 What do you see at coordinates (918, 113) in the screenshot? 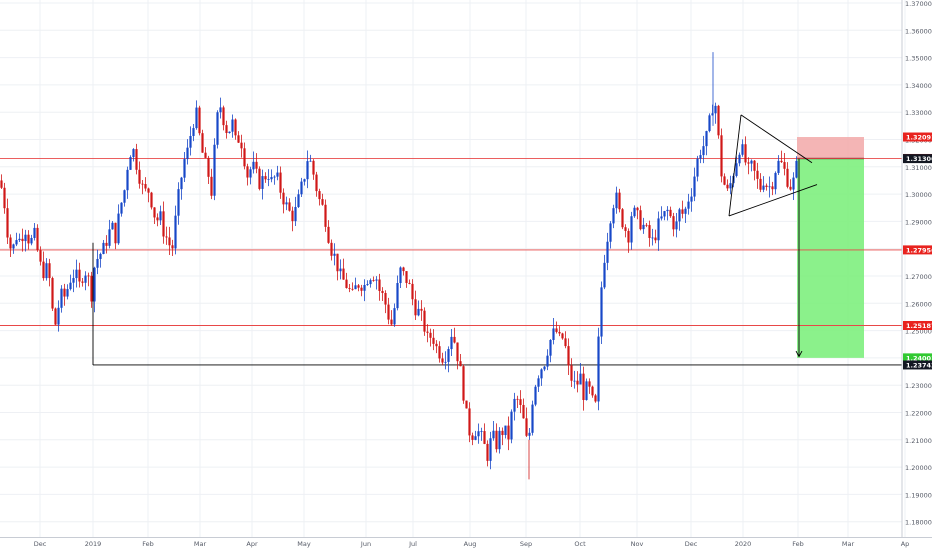
I see `y-tick-label: 1.33000` at bounding box center [918, 113].